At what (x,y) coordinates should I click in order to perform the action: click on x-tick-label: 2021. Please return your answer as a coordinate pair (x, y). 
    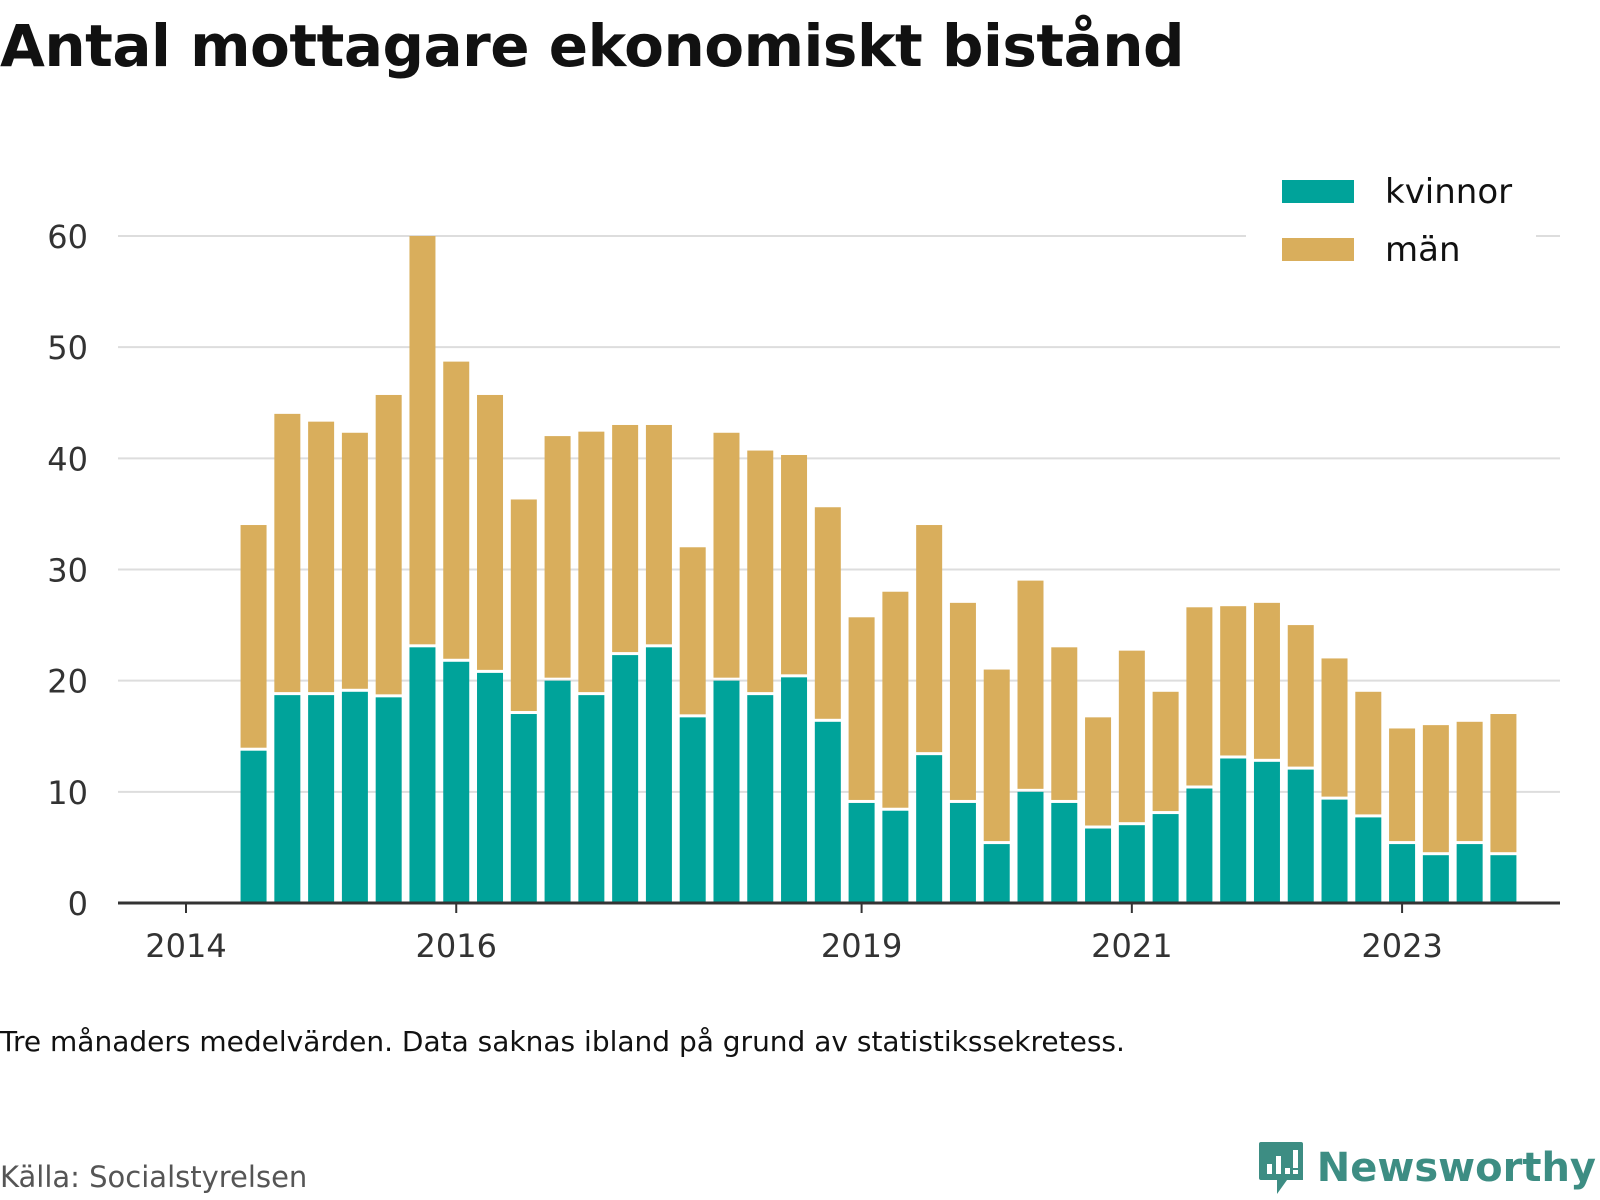
    Looking at the image, I should click on (1131, 946).